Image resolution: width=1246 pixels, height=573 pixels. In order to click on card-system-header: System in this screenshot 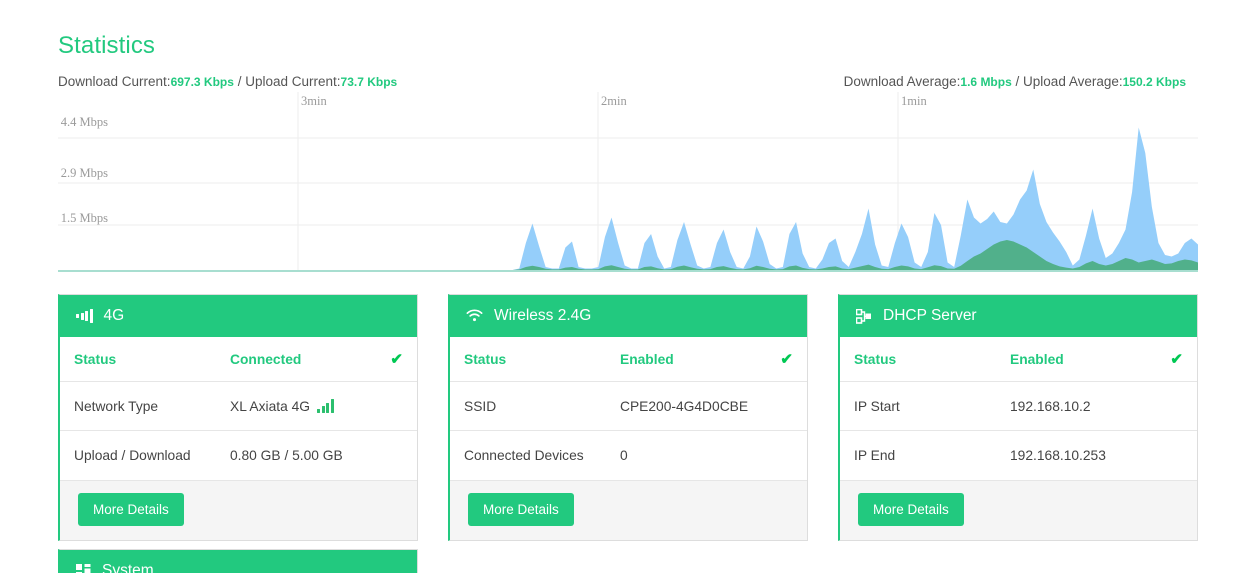, I will do `click(238, 561)`.